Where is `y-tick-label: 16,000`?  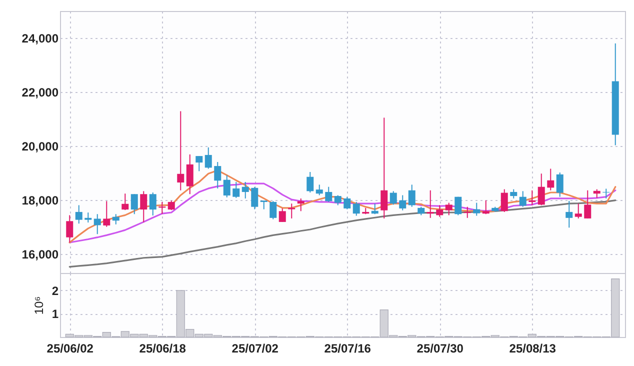 y-tick-label: 16,000 is located at coordinates (40, 255).